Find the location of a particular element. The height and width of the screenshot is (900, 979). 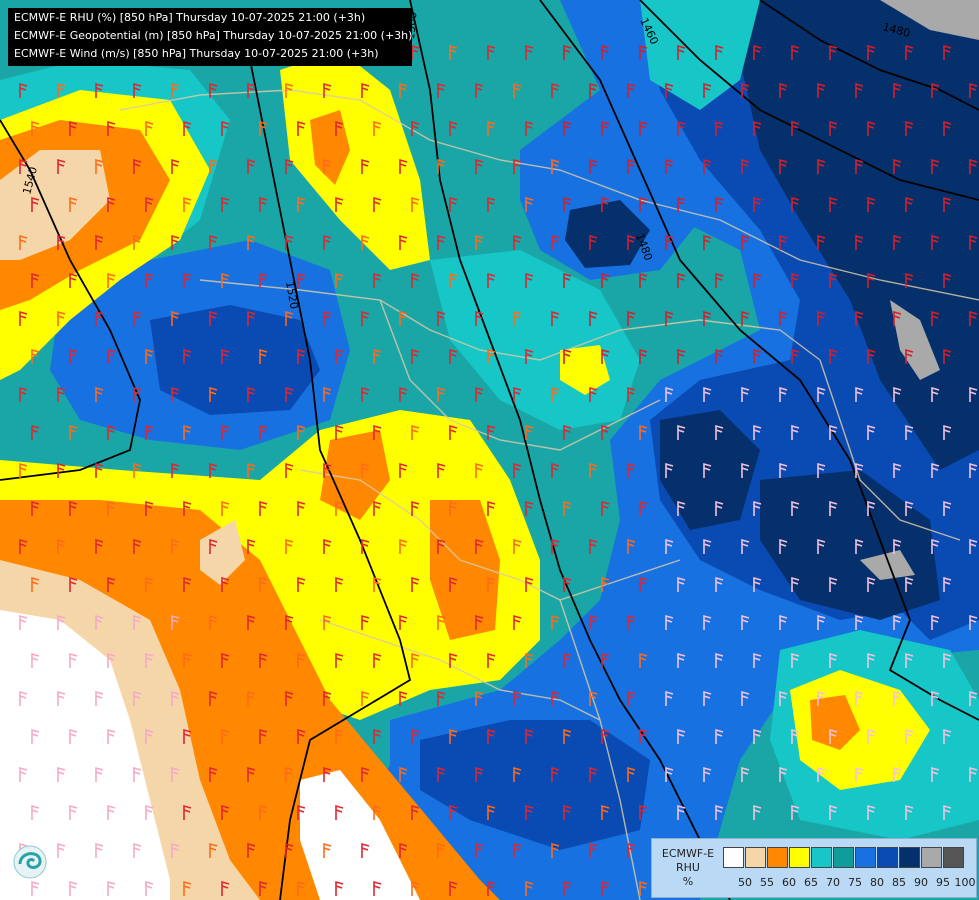

rhu-area-west-darkblue2 is located at coordinates (235, 360).